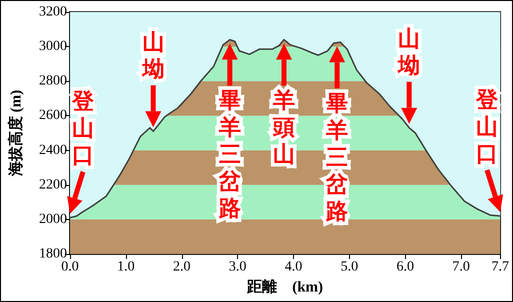 Image resolution: width=513 pixels, height=302 pixels. I want to click on y-tick-label: 2000, so click(53, 219).